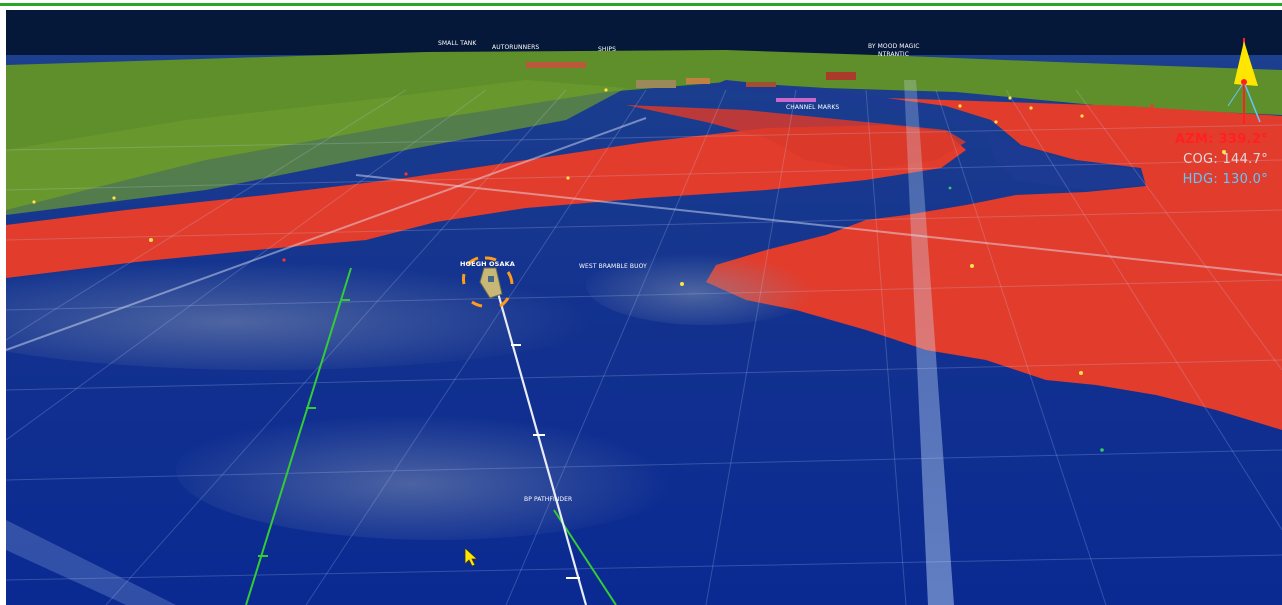 The width and height of the screenshot is (1282, 605). Describe the element at coordinates (894, 46) in the screenshot. I see `far-label-d: BY MOOD MAGIC` at that location.